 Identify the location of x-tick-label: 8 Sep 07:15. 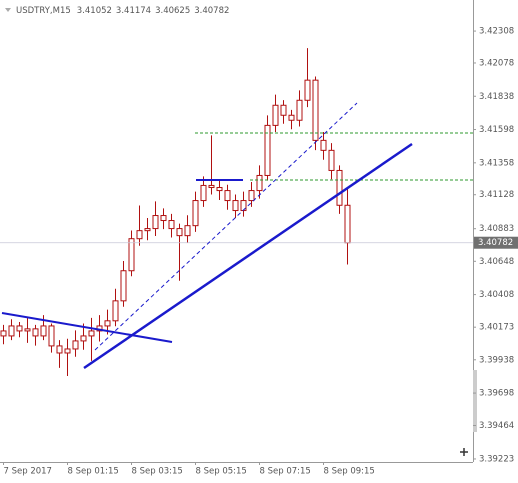
(285, 472).